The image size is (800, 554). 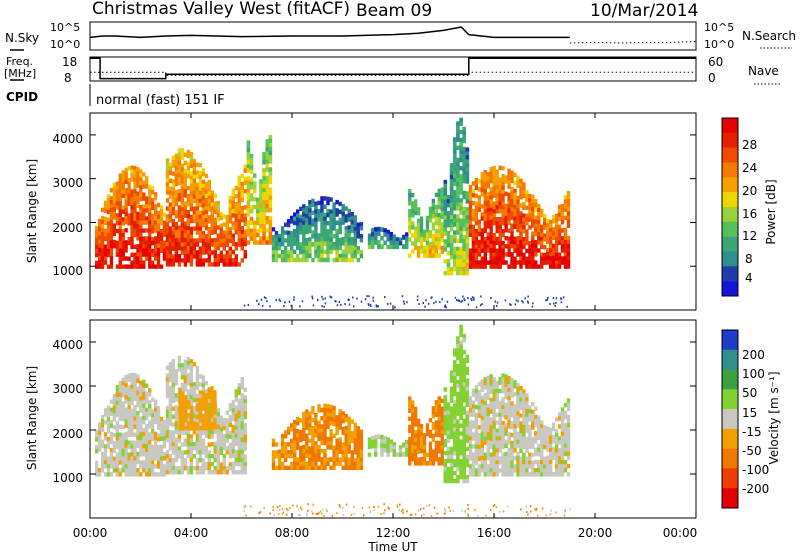 I want to click on velocity-ground-scatter-cell, so click(x=494, y=505).